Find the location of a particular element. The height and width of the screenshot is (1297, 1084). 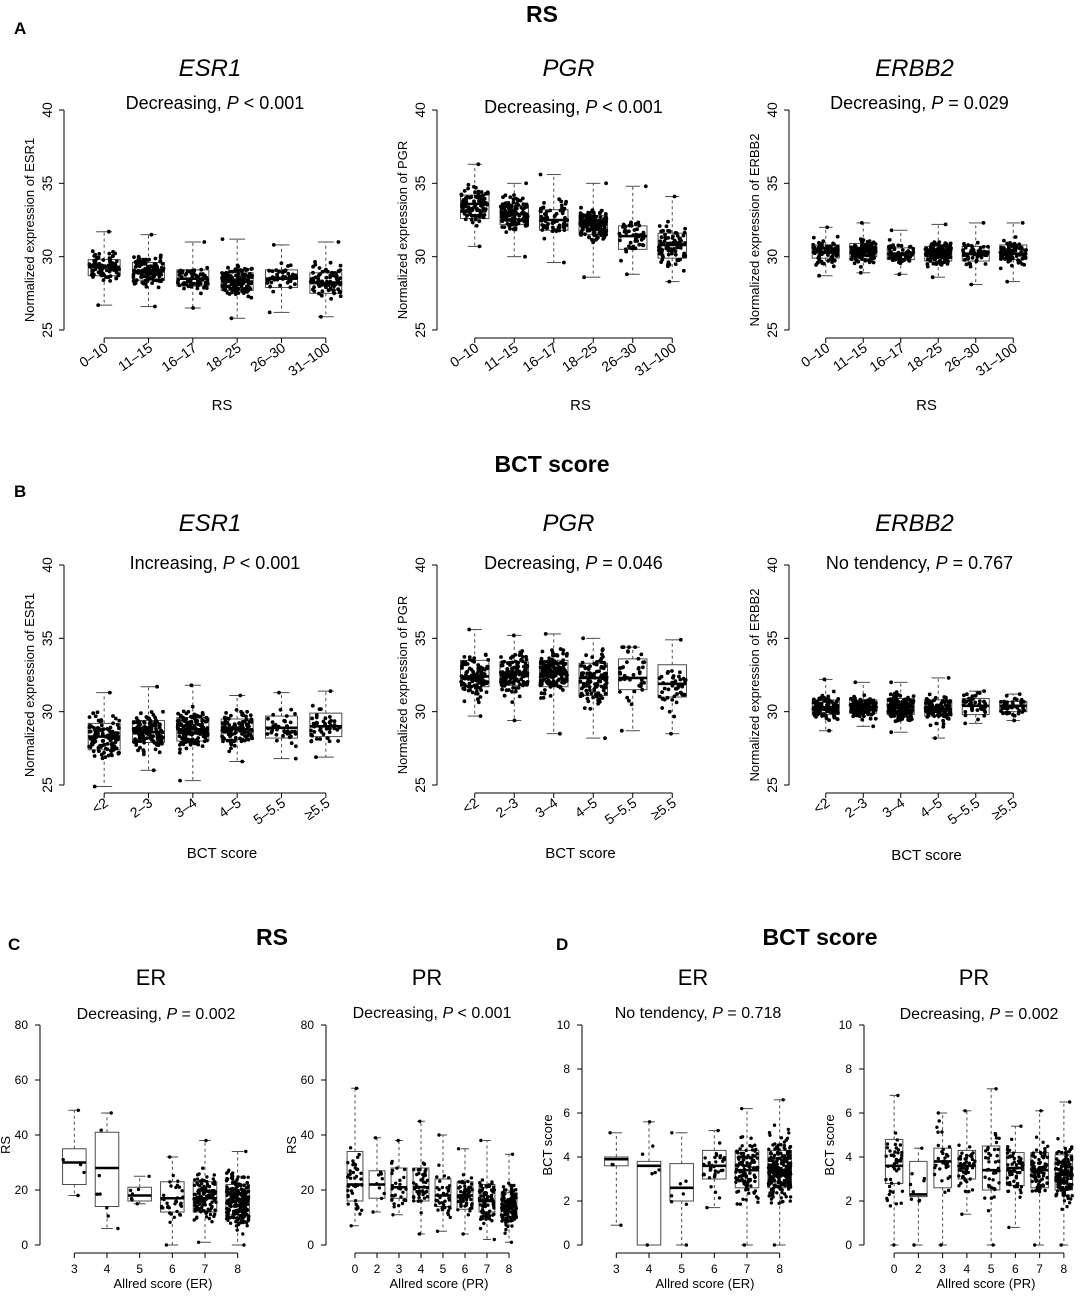

chart-title: PGR is located at coordinates (568, 68).